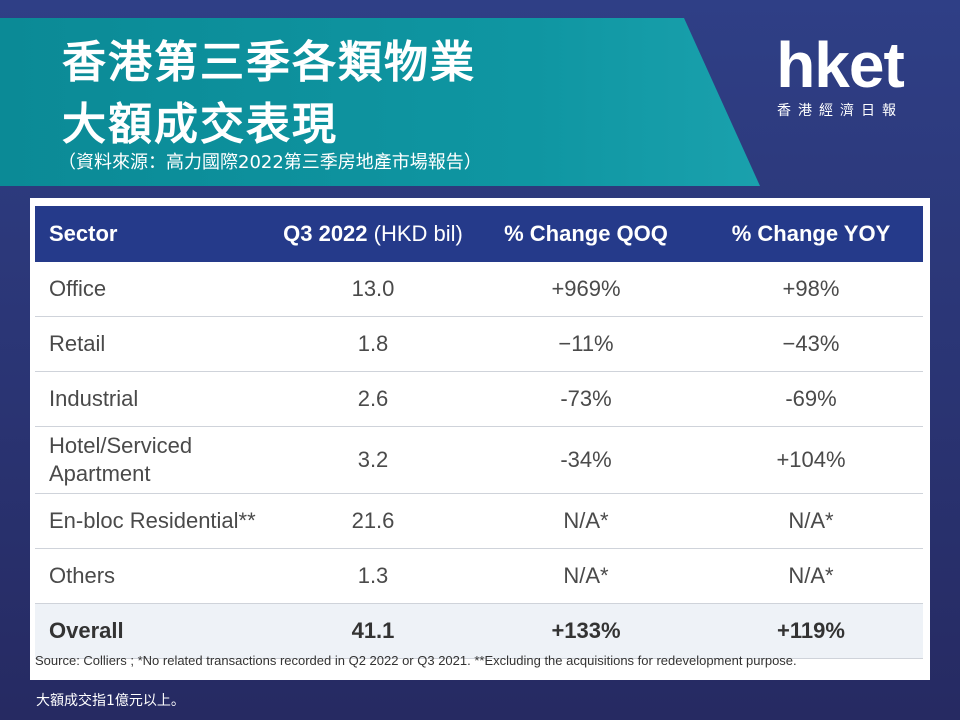  What do you see at coordinates (840, 65) in the screenshot?
I see `logo-wordmark: hket` at bounding box center [840, 65].